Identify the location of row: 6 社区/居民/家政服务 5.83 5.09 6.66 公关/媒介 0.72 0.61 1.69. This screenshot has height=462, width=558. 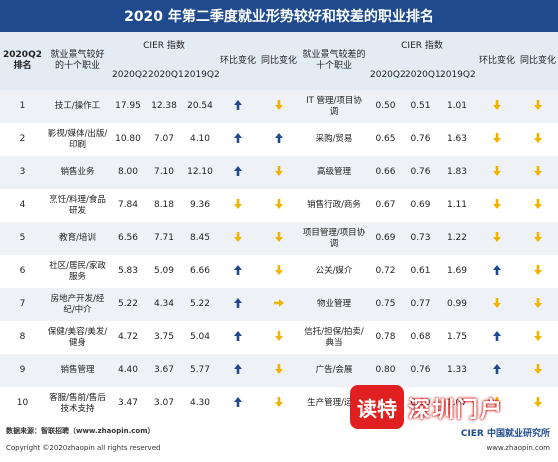
(279, 271).